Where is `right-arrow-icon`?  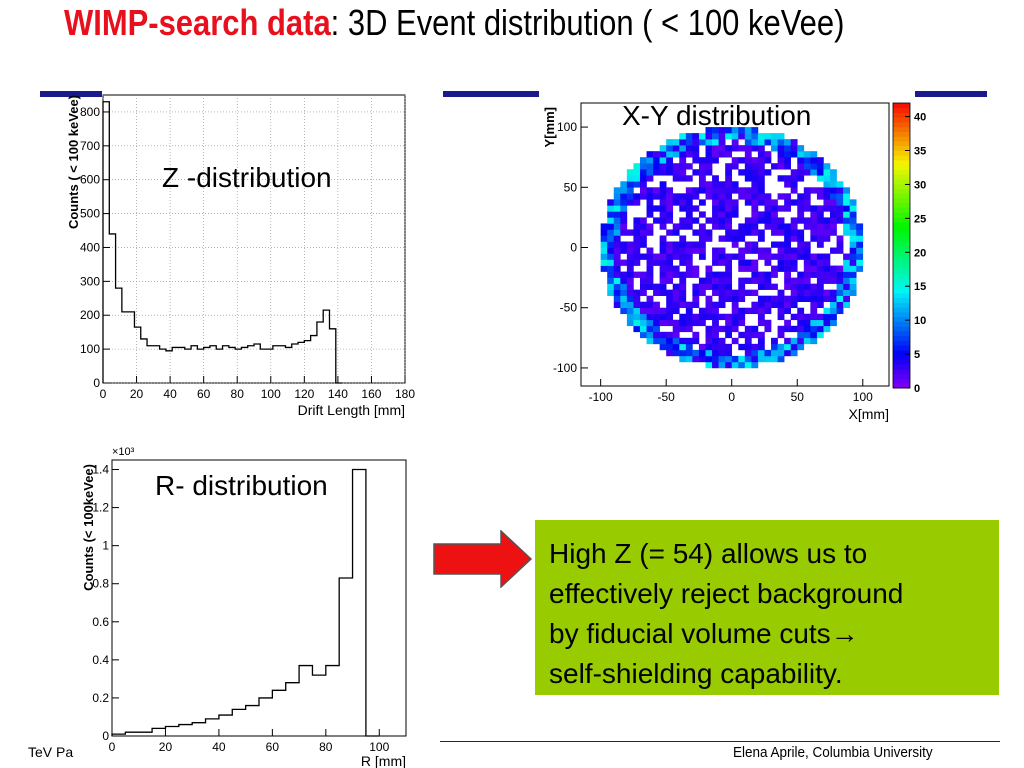 right-arrow-icon is located at coordinates (483, 559).